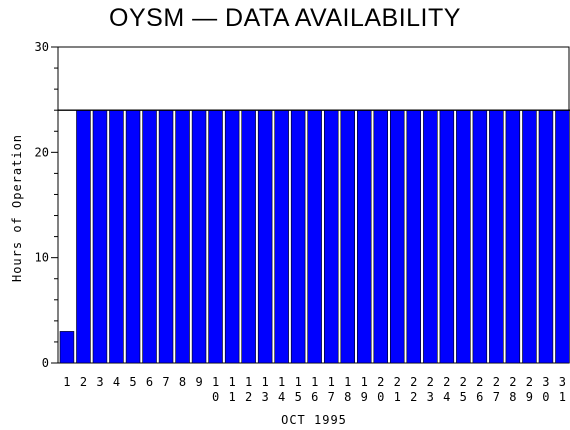  Describe the element at coordinates (99, 382) in the screenshot. I see `x-tick-label-3: 3` at that location.